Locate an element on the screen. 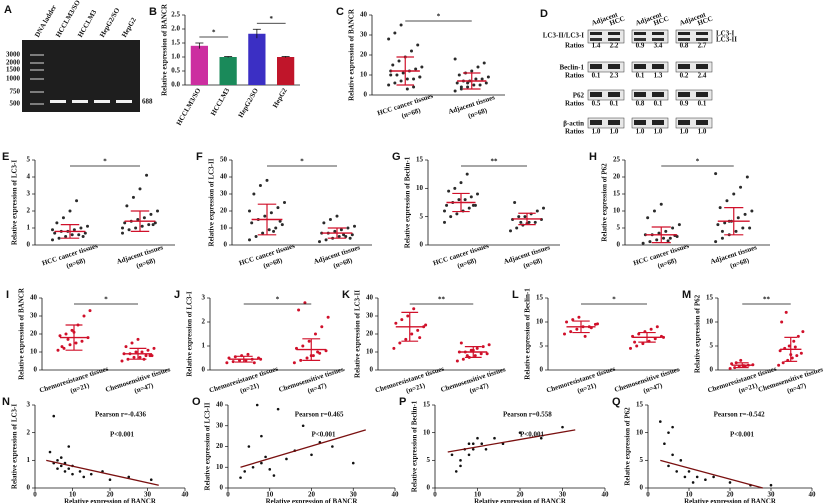  y-axis-label: Relative expression of Beclin-1 is located at coordinates (528, 334).